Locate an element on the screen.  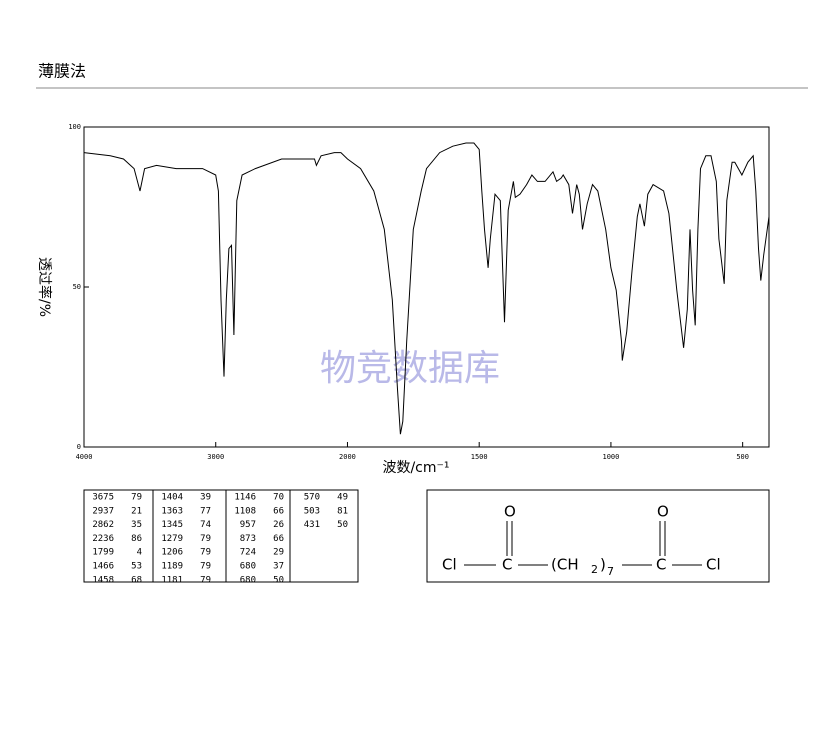
peak-wavenumber: 1345 is located at coordinates (172, 525).